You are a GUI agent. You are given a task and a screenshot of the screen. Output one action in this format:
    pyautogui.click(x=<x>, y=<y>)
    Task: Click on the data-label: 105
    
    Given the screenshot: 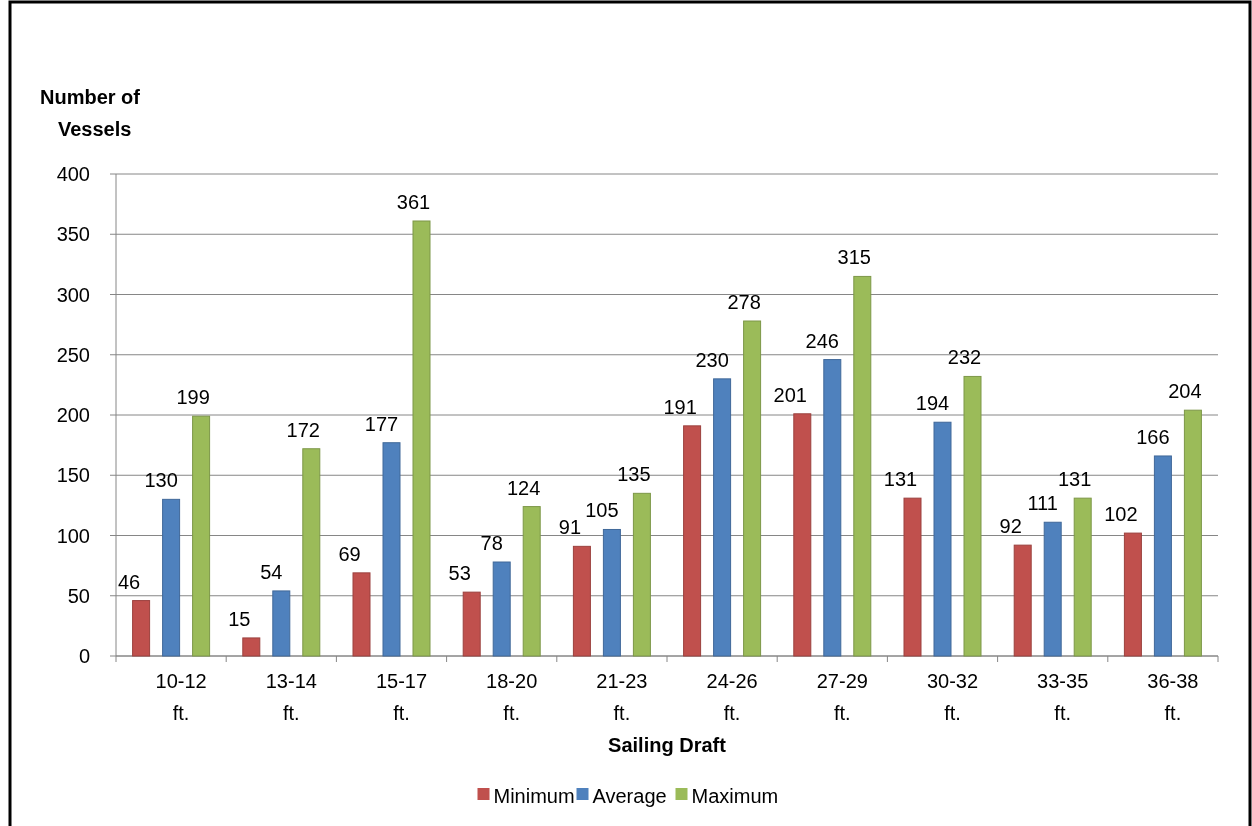 What is the action you would take?
    pyautogui.click(x=602, y=510)
    